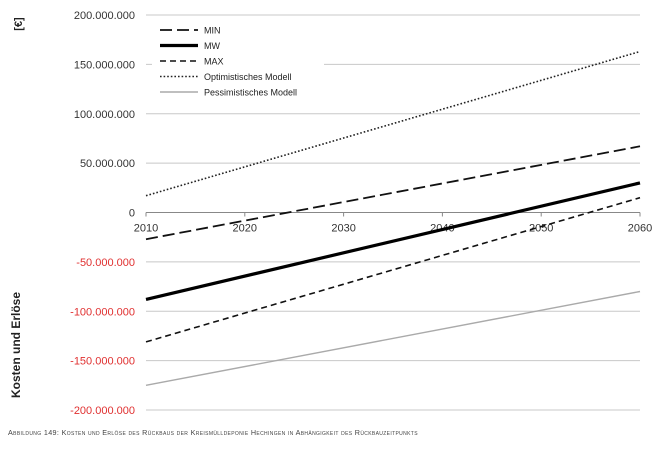  I want to click on legend-label: MAX, so click(214, 62).